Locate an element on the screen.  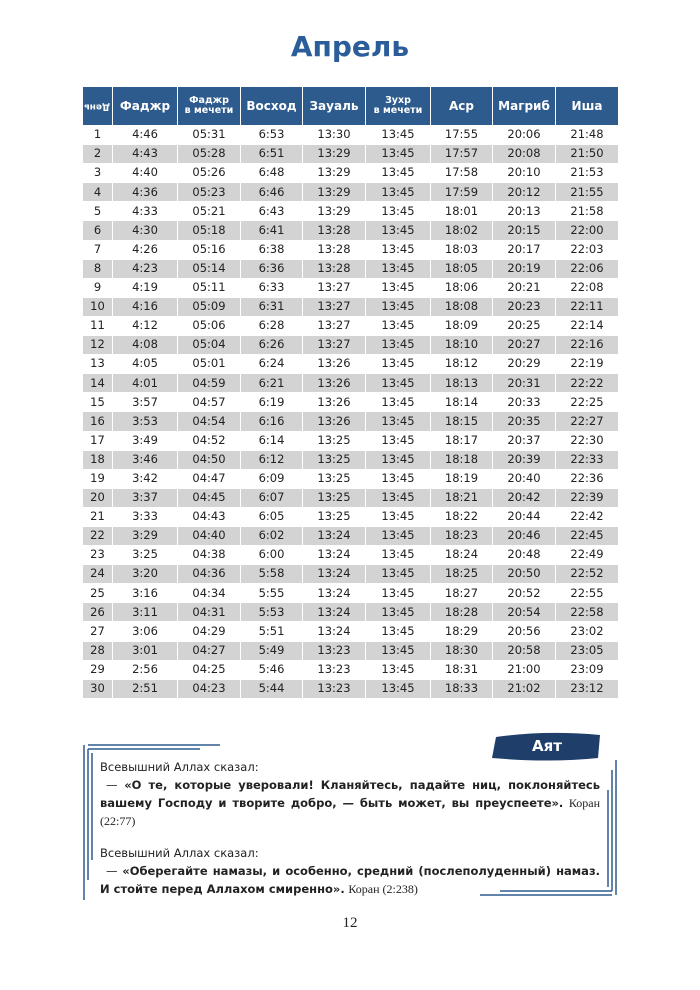
header-text: Магриб is located at coordinates (524, 106).